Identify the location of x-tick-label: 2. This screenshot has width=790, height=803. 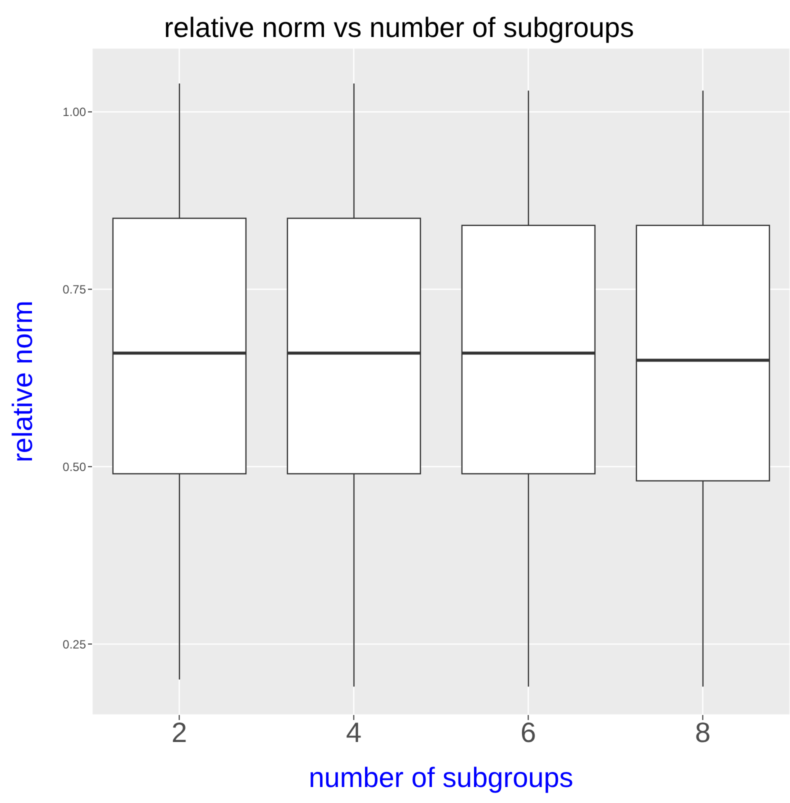
(179, 732).